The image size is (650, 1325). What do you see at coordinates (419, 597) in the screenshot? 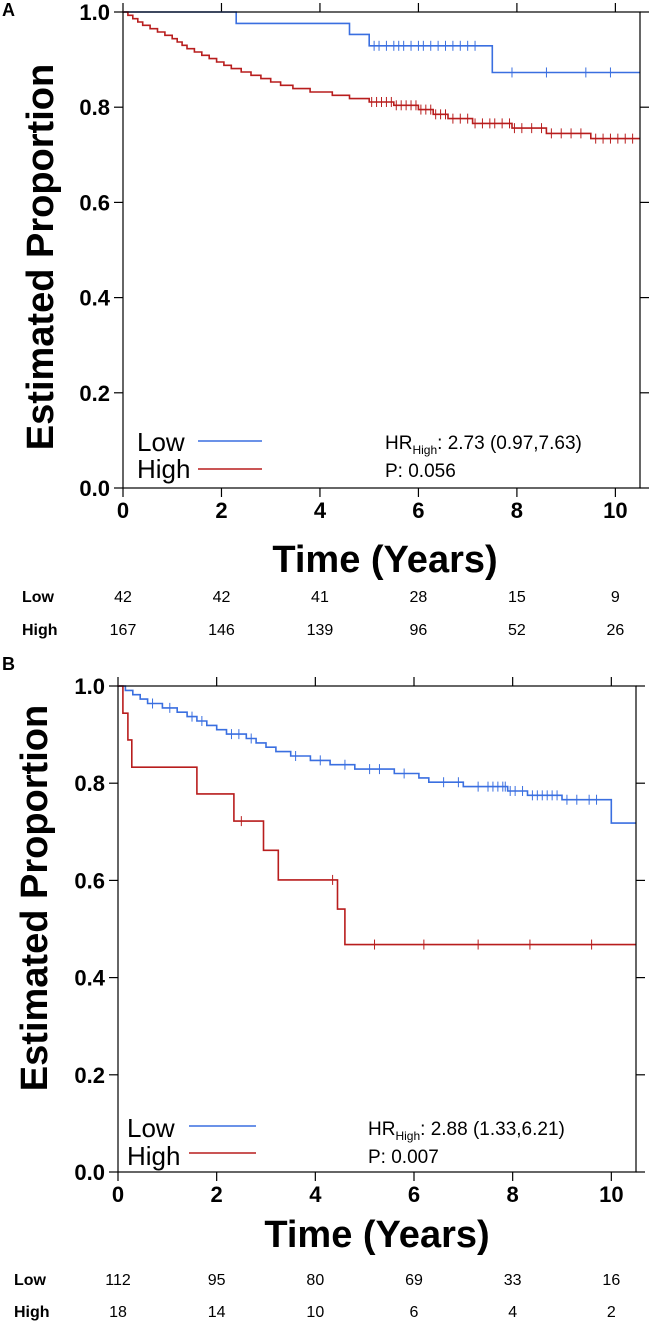
I see `panel-a-risk-count: 28` at bounding box center [419, 597].